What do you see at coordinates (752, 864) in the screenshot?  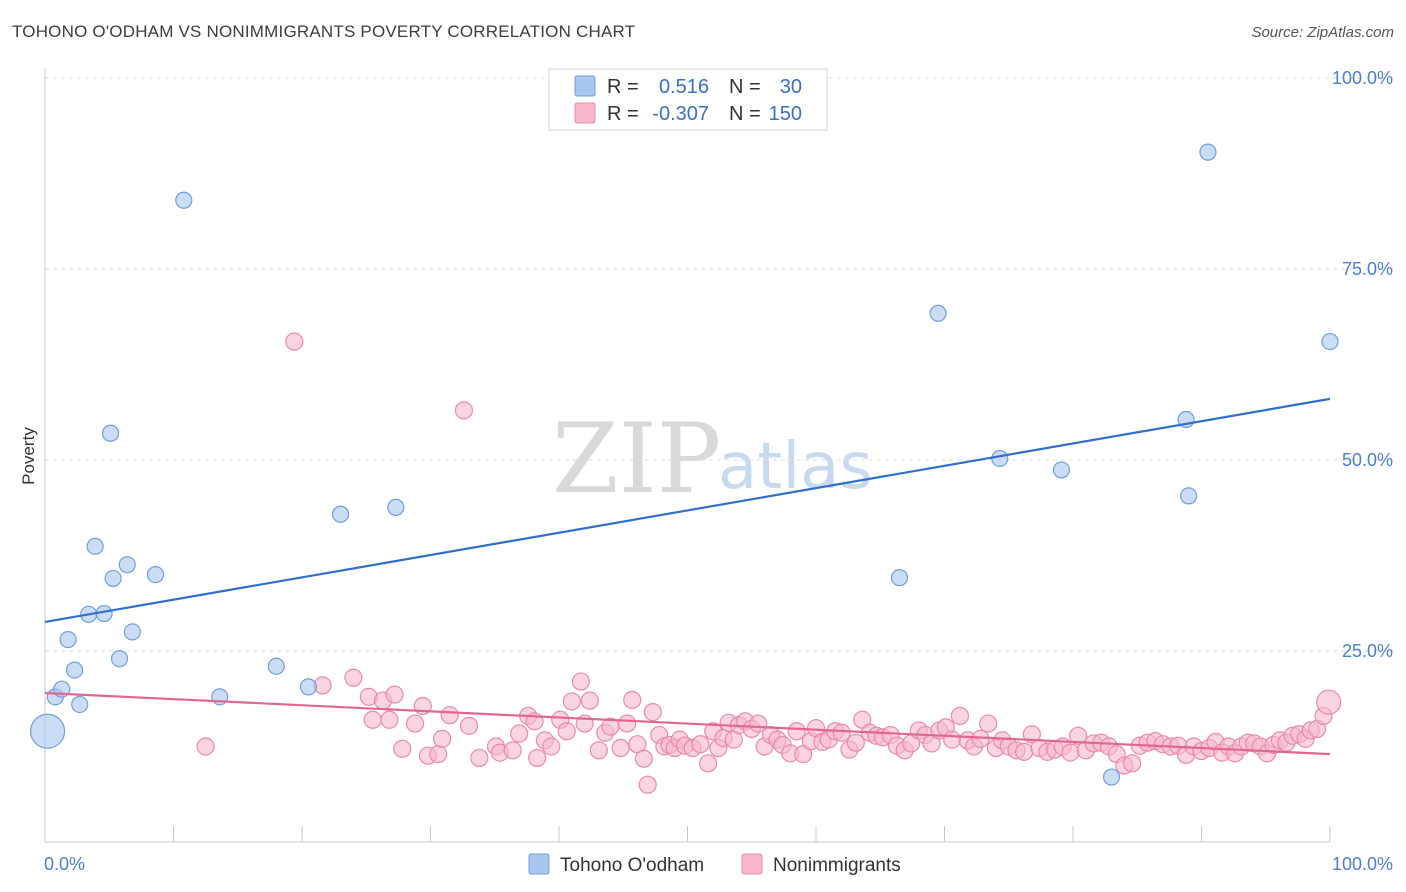 I see `bottom-legend-swatch-nonimmigrants` at bounding box center [752, 864].